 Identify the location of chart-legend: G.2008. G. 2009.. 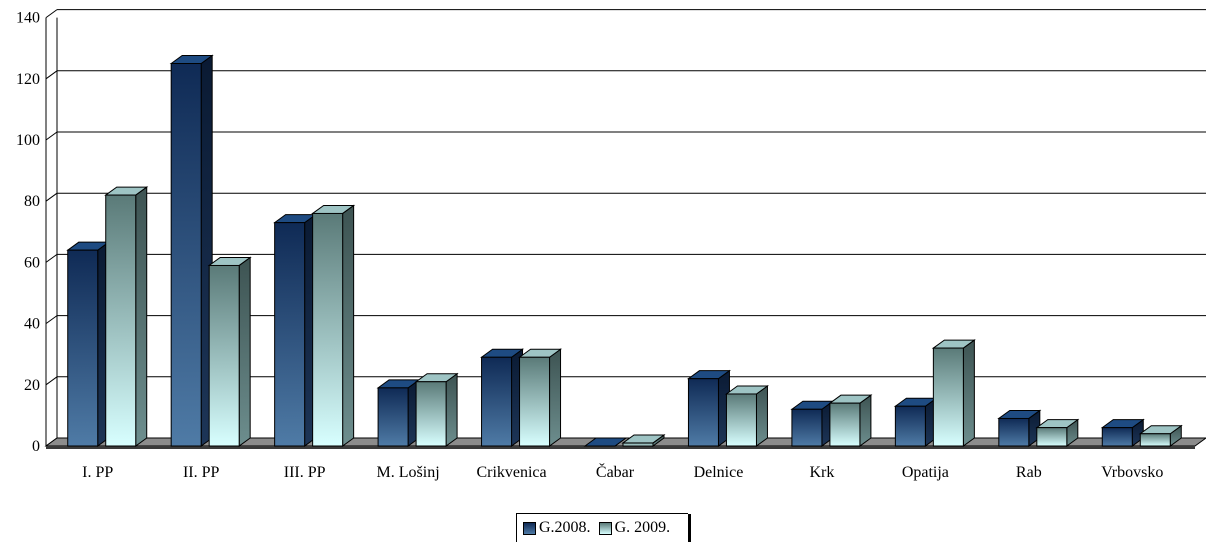
(604, 527).